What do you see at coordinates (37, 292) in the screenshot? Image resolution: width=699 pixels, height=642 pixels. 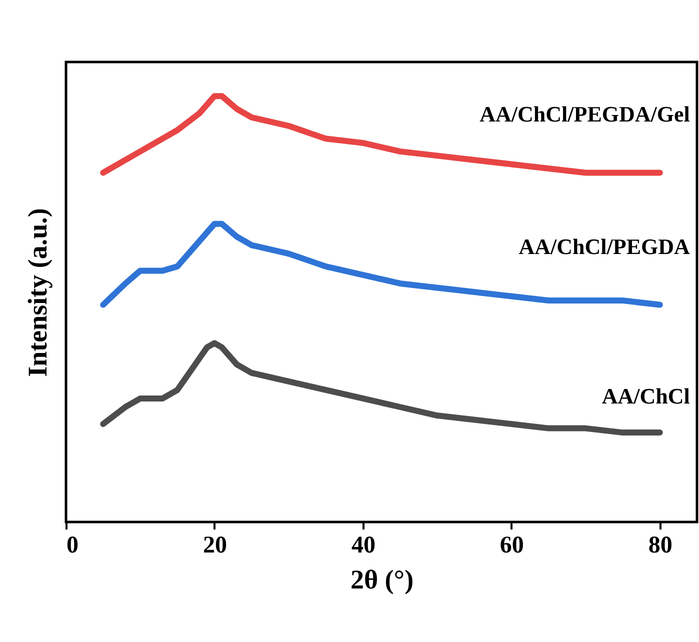 I see `y-axis-title: Intensity (a.u.)` at bounding box center [37, 292].